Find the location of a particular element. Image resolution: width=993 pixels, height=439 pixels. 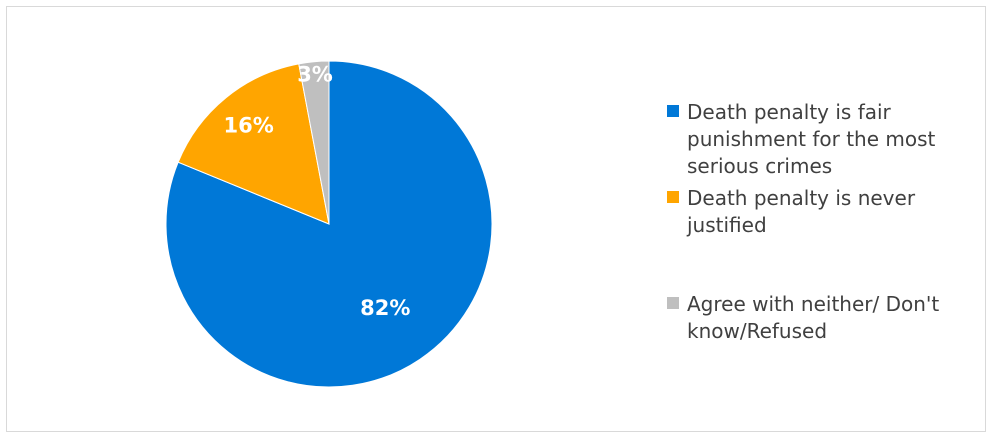

pie-slice-neither is located at coordinates (314, 142).